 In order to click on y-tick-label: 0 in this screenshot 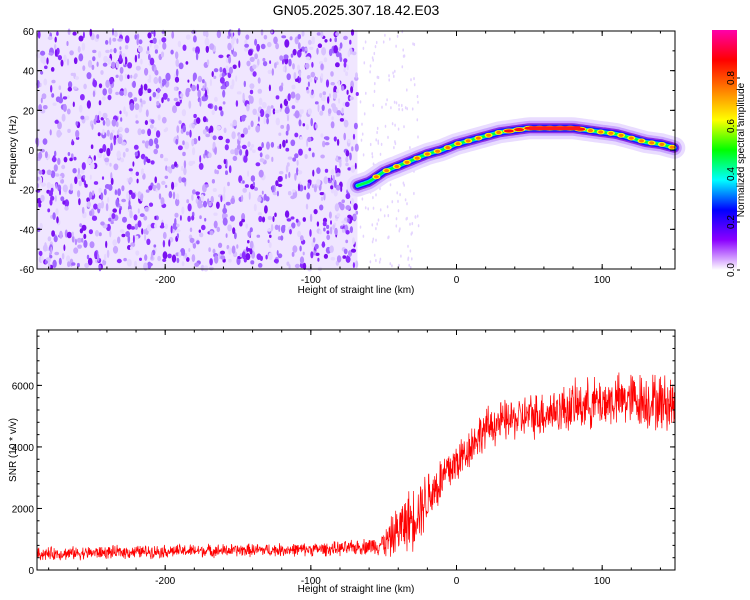, I will do `click(31, 571)`.